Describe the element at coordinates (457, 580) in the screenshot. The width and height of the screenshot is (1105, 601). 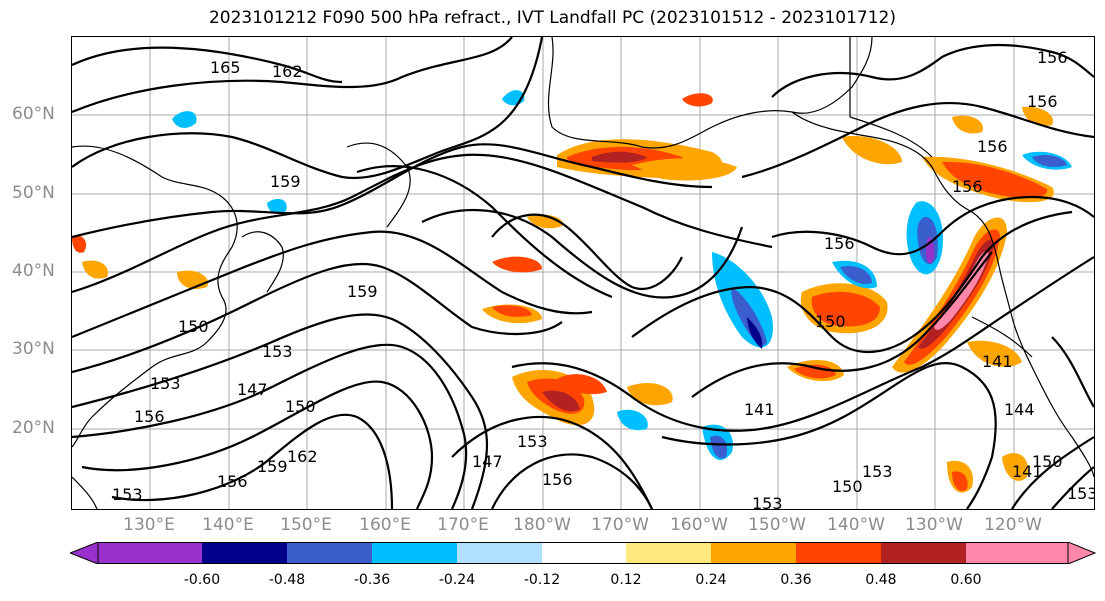
I see `colorbar-tick: -0.24` at that location.